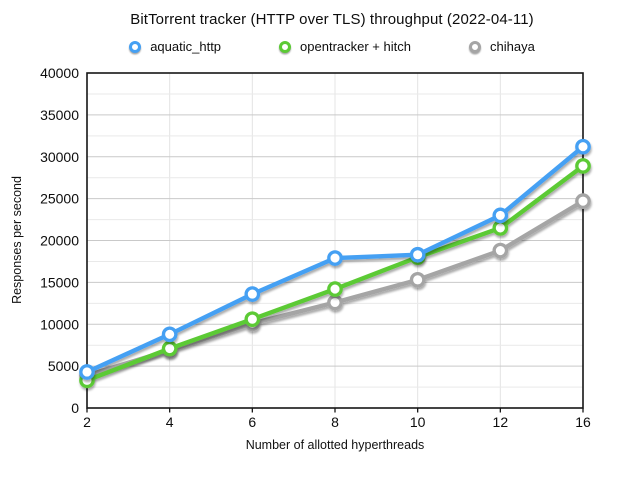 The height and width of the screenshot is (477, 624). Describe the element at coordinates (512, 46) in the screenshot. I see `legend-label: chihaya` at that location.